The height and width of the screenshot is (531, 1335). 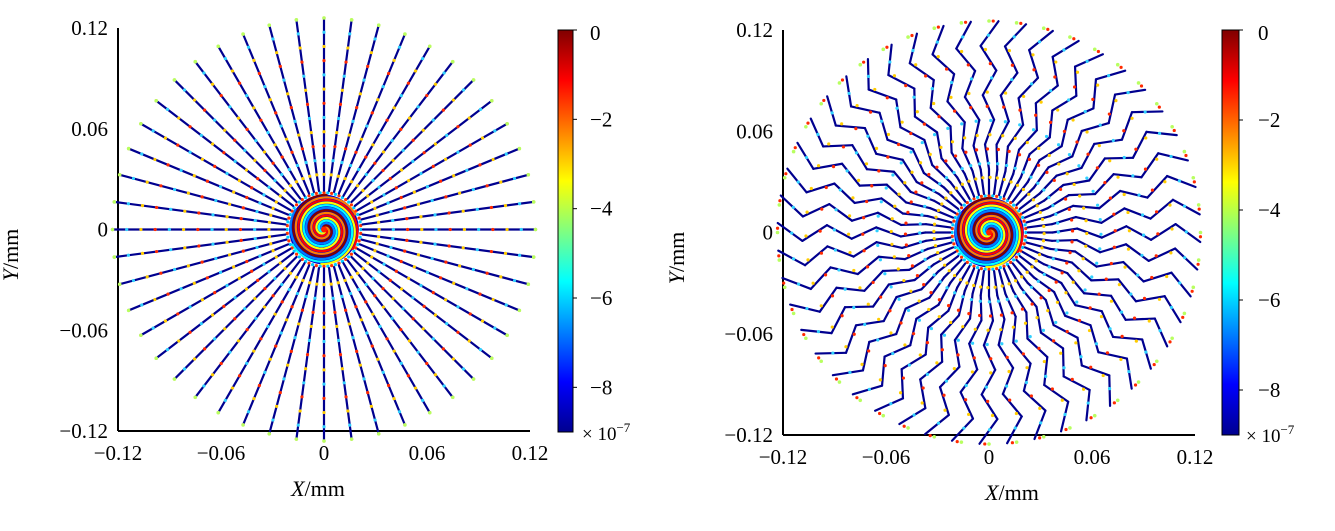 What do you see at coordinates (565, 231) in the screenshot?
I see `colorbar` at bounding box center [565, 231].